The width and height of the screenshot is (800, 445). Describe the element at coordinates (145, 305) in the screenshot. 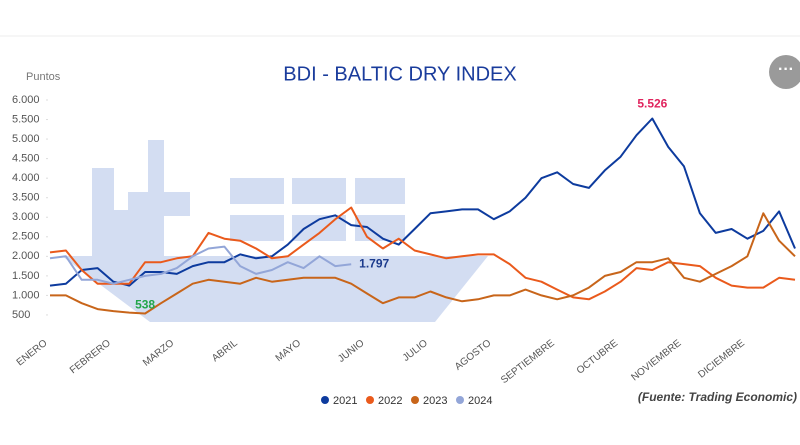

I see `data-label: 538` at that location.